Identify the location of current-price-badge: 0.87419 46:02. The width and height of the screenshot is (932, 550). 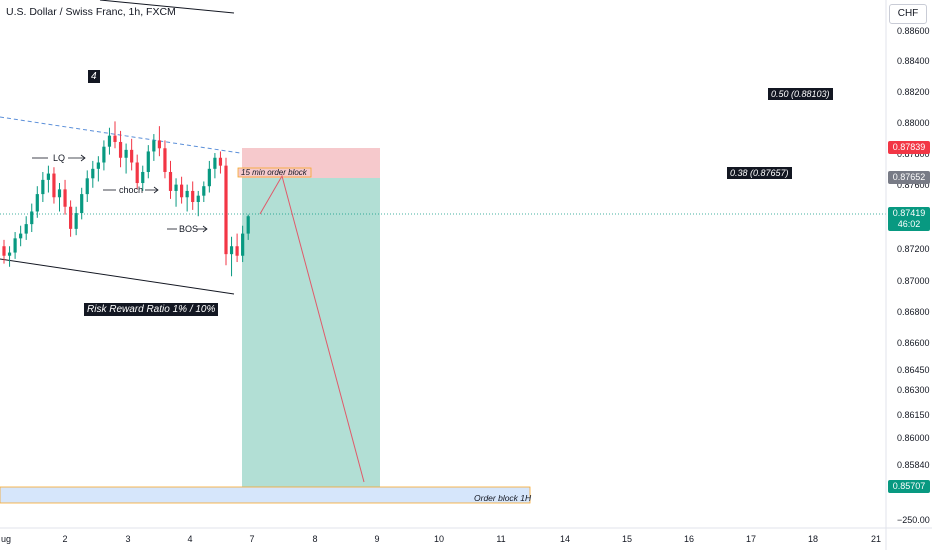
(909, 219).